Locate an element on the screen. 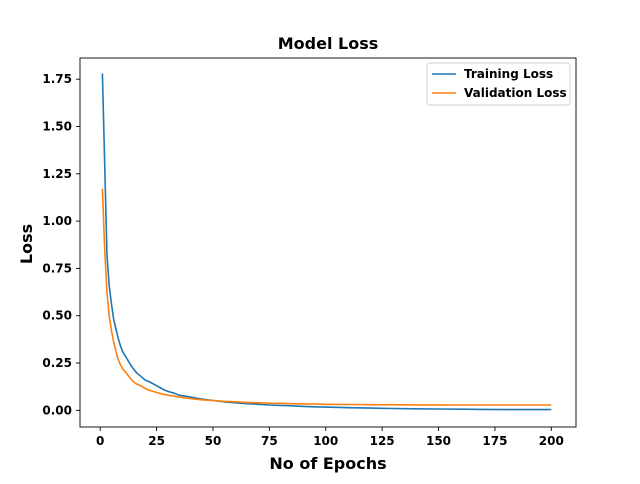 The image size is (640, 484). x-tick-label: 125 is located at coordinates (382, 441).